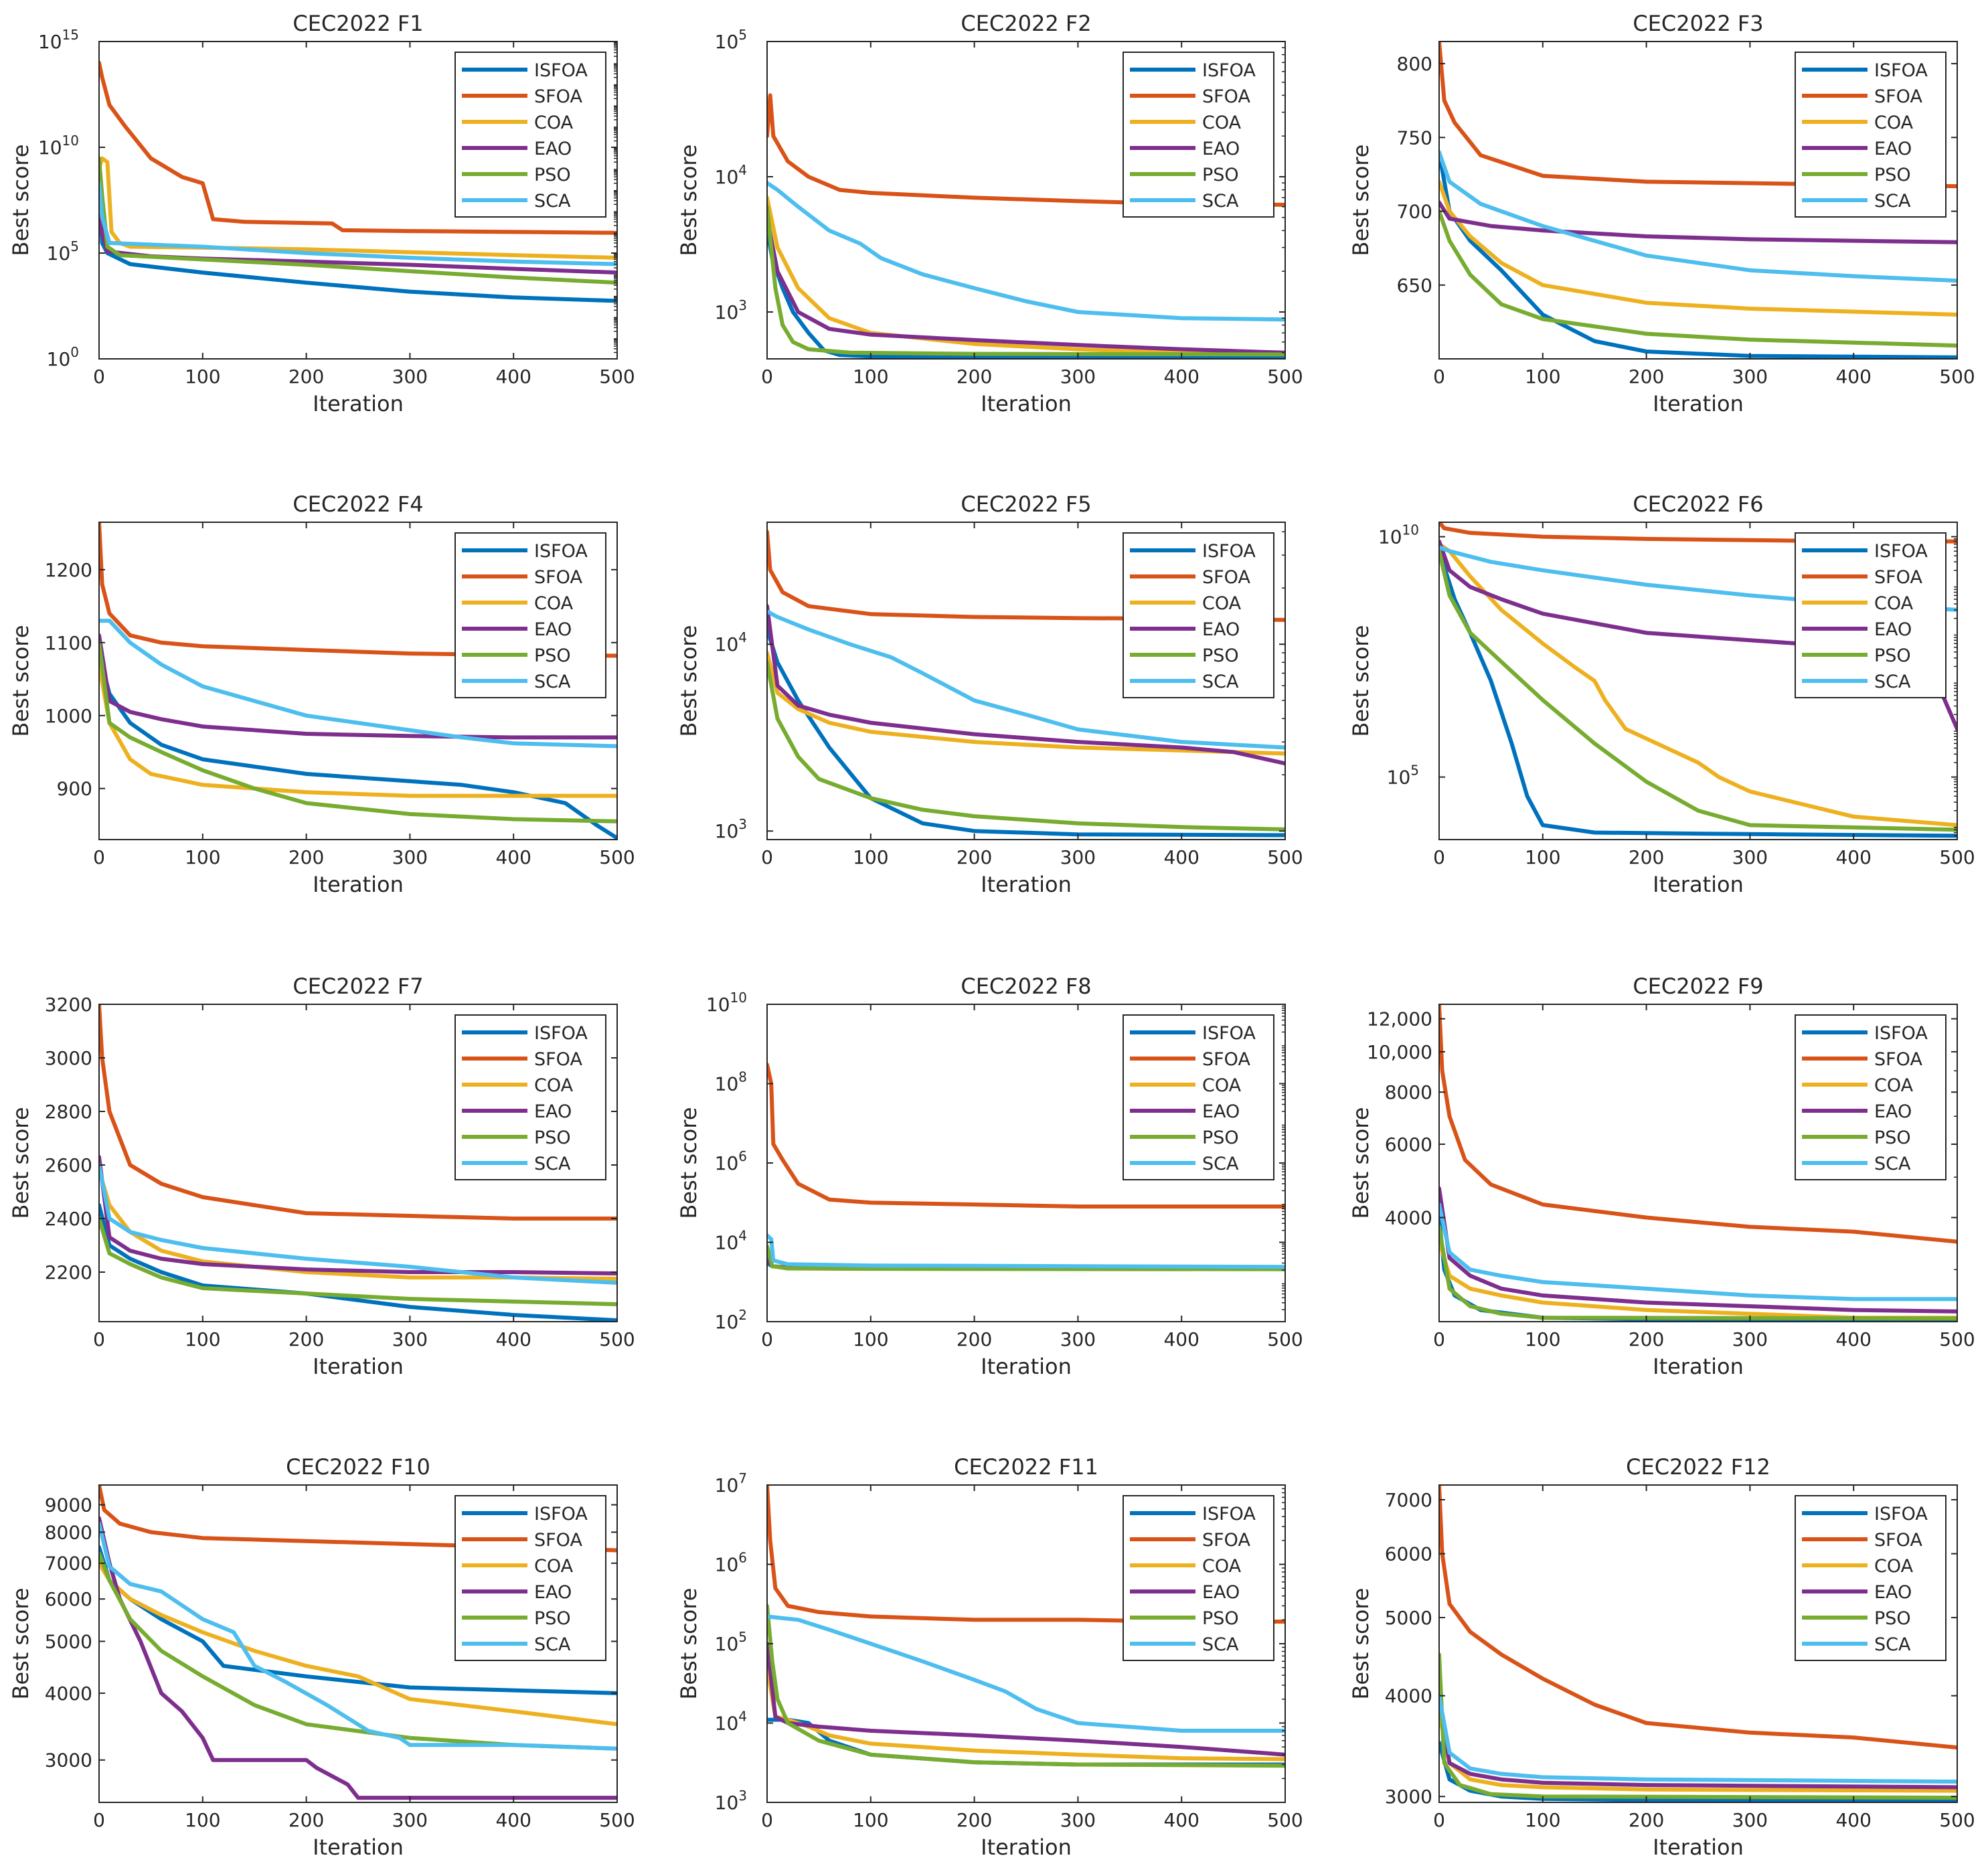 Image resolution: width=1988 pixels, height=1870 pixels. I want to click on series-line-isfoa, so click(358, 746).